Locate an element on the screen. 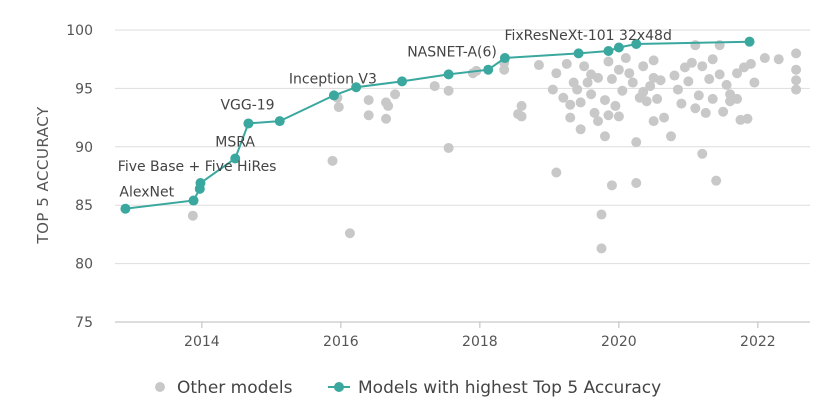 The image size is (829, 409). y-axis-label: TOP 5 ACCURACY is located at coordinates (43, 175).